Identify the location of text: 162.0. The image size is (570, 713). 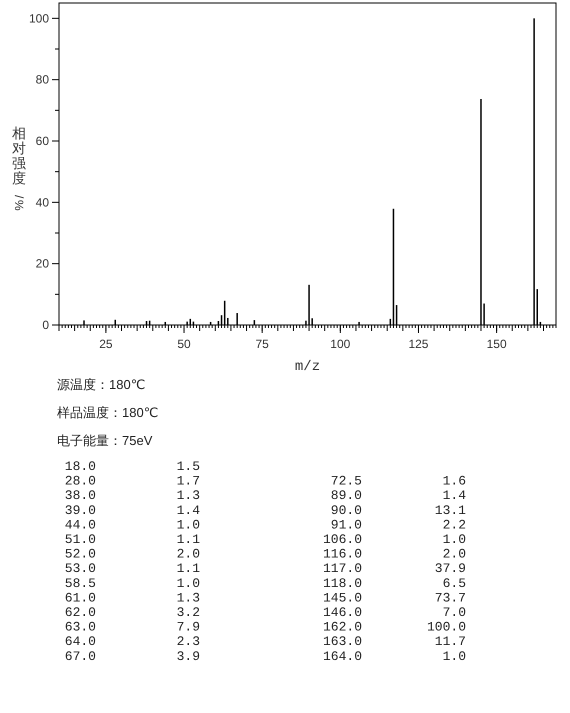
(342, 627).